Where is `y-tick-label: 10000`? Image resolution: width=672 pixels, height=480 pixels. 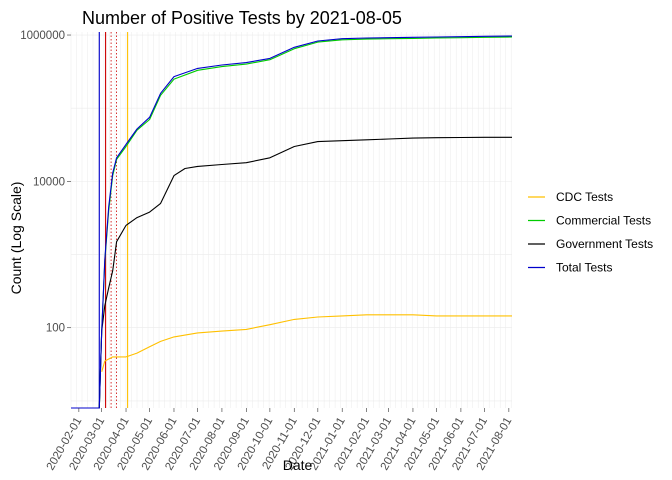 y-tick-label: 10000 is located at coordinates (49, 182).